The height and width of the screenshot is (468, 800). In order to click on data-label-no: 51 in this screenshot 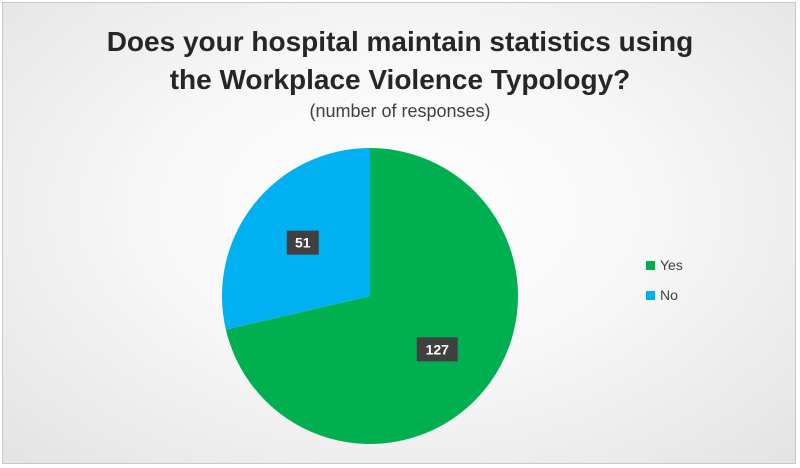, I will do `click(302, 242)`.